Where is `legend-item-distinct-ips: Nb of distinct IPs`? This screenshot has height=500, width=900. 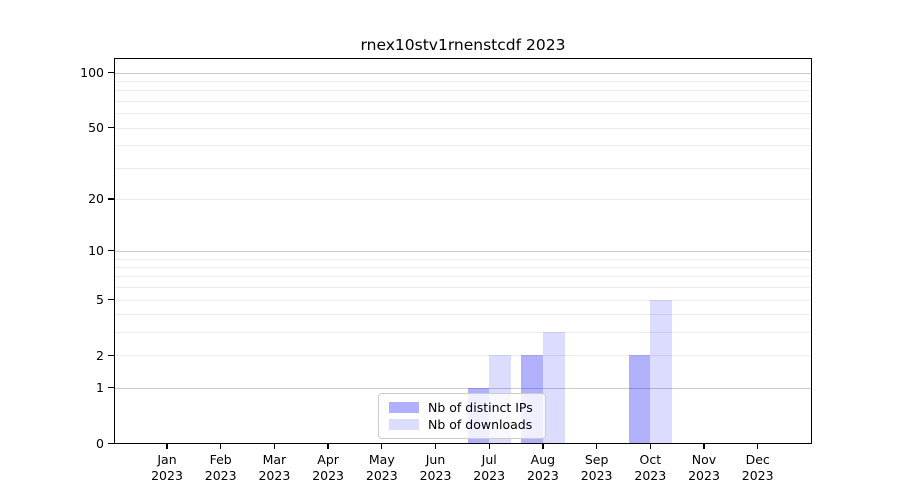
legend-item-distinct-ips: Nb of distinct IPs is located at coordinates (463, 407).